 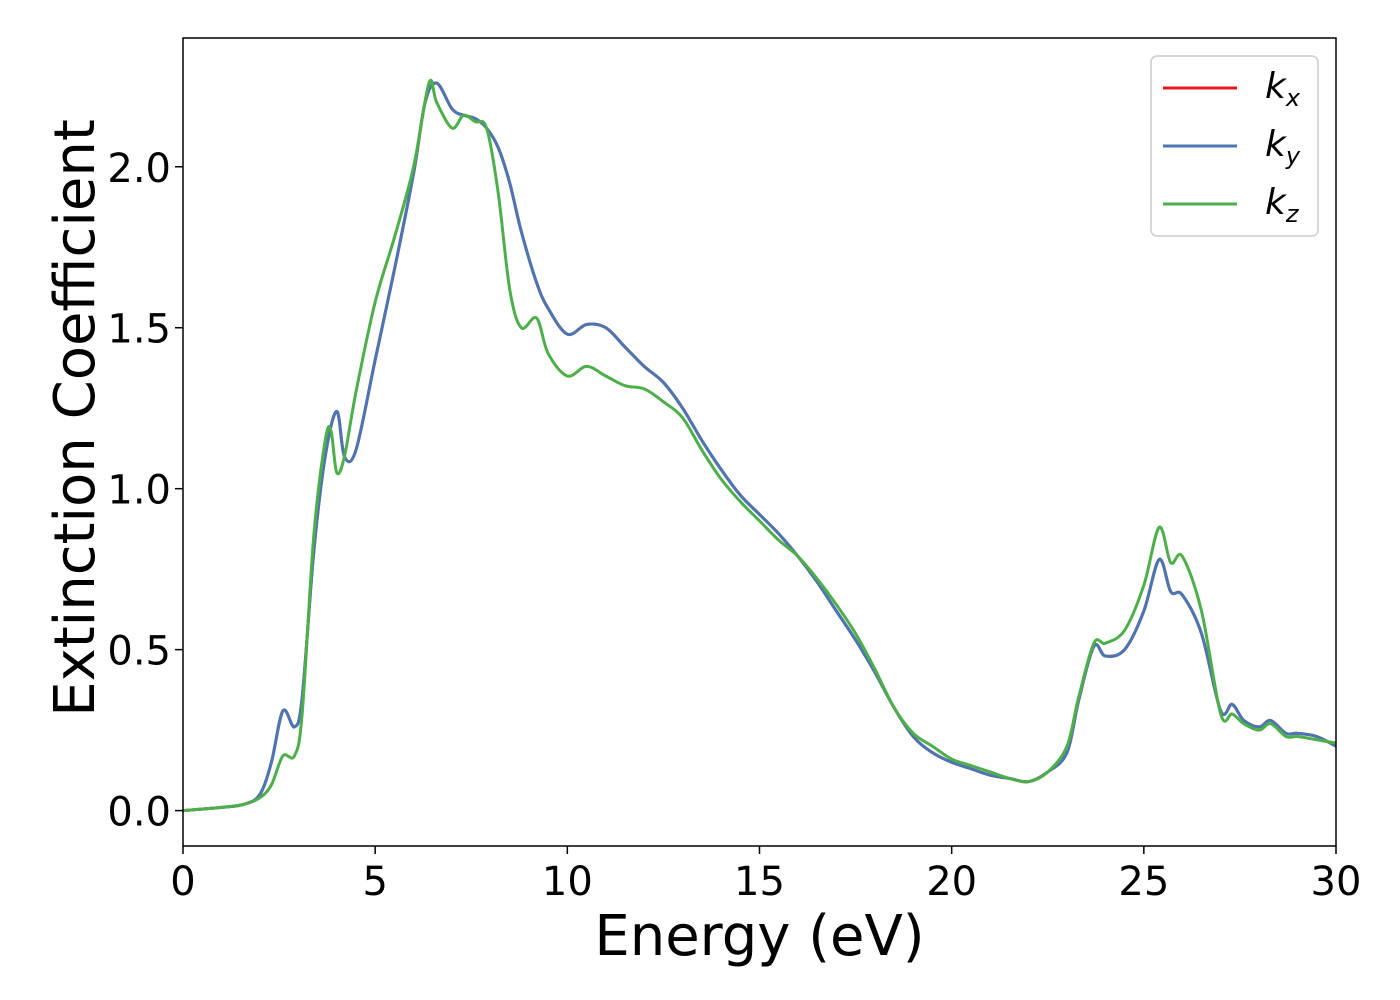 I want to click on y-axis-label: Extinction Coefficient, so click(x=75, y=418).